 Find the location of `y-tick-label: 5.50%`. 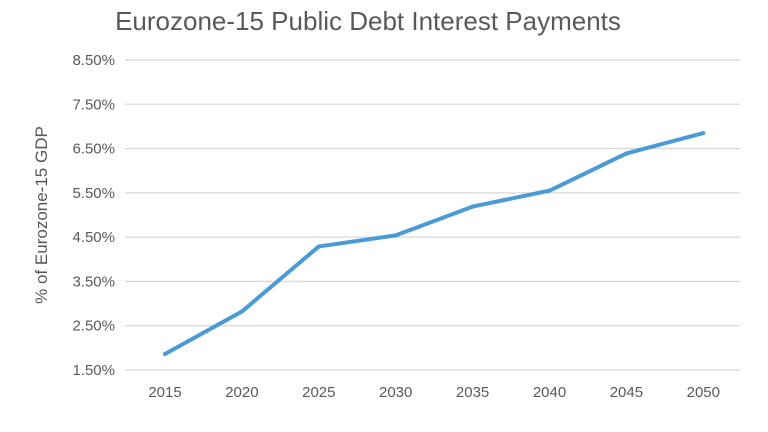

y-tick-label: 5.50% is located at coordinates (93, 193).